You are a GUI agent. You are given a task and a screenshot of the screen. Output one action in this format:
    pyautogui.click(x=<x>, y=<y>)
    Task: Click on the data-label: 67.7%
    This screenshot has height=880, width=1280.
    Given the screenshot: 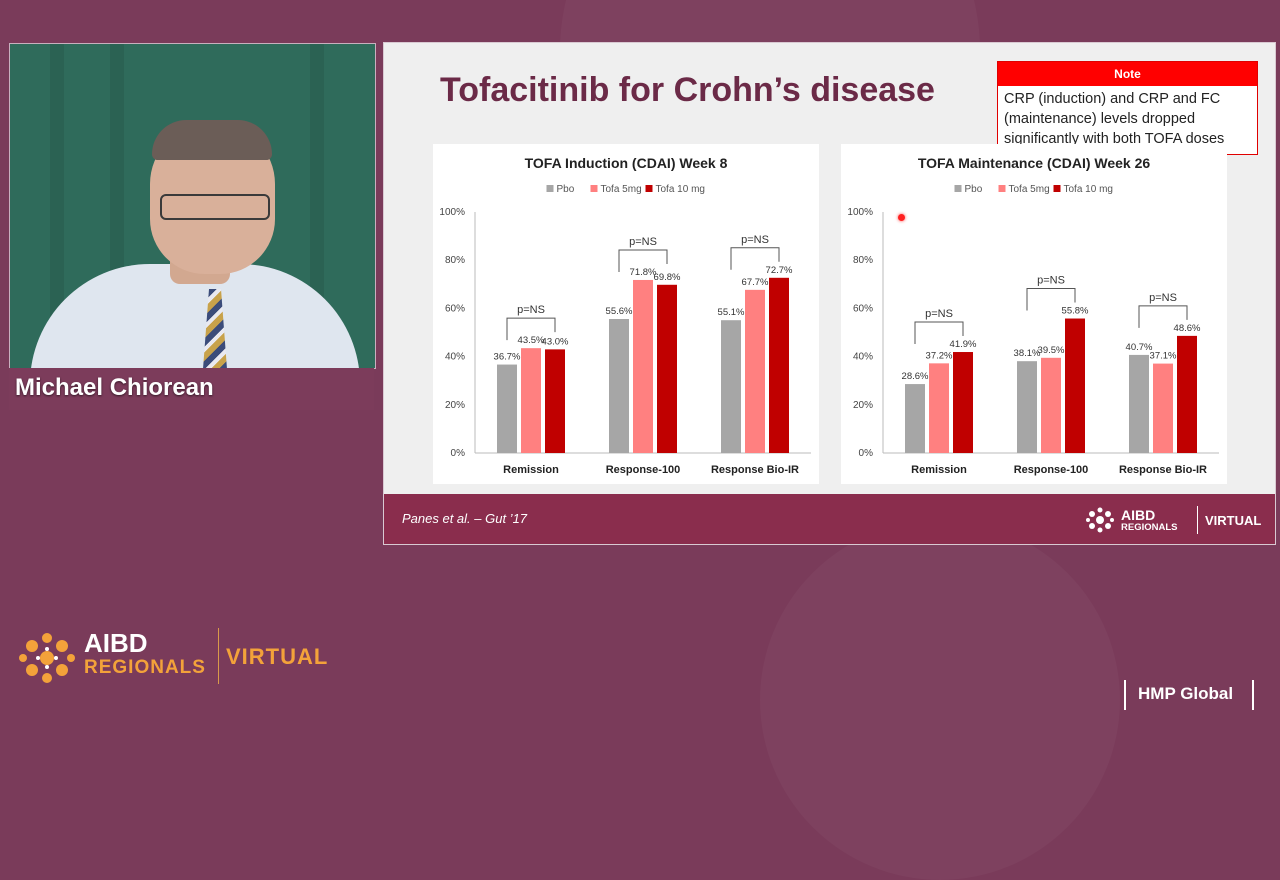 What is the action you would take?
    pyautogui.click(x=755, y=282)
    